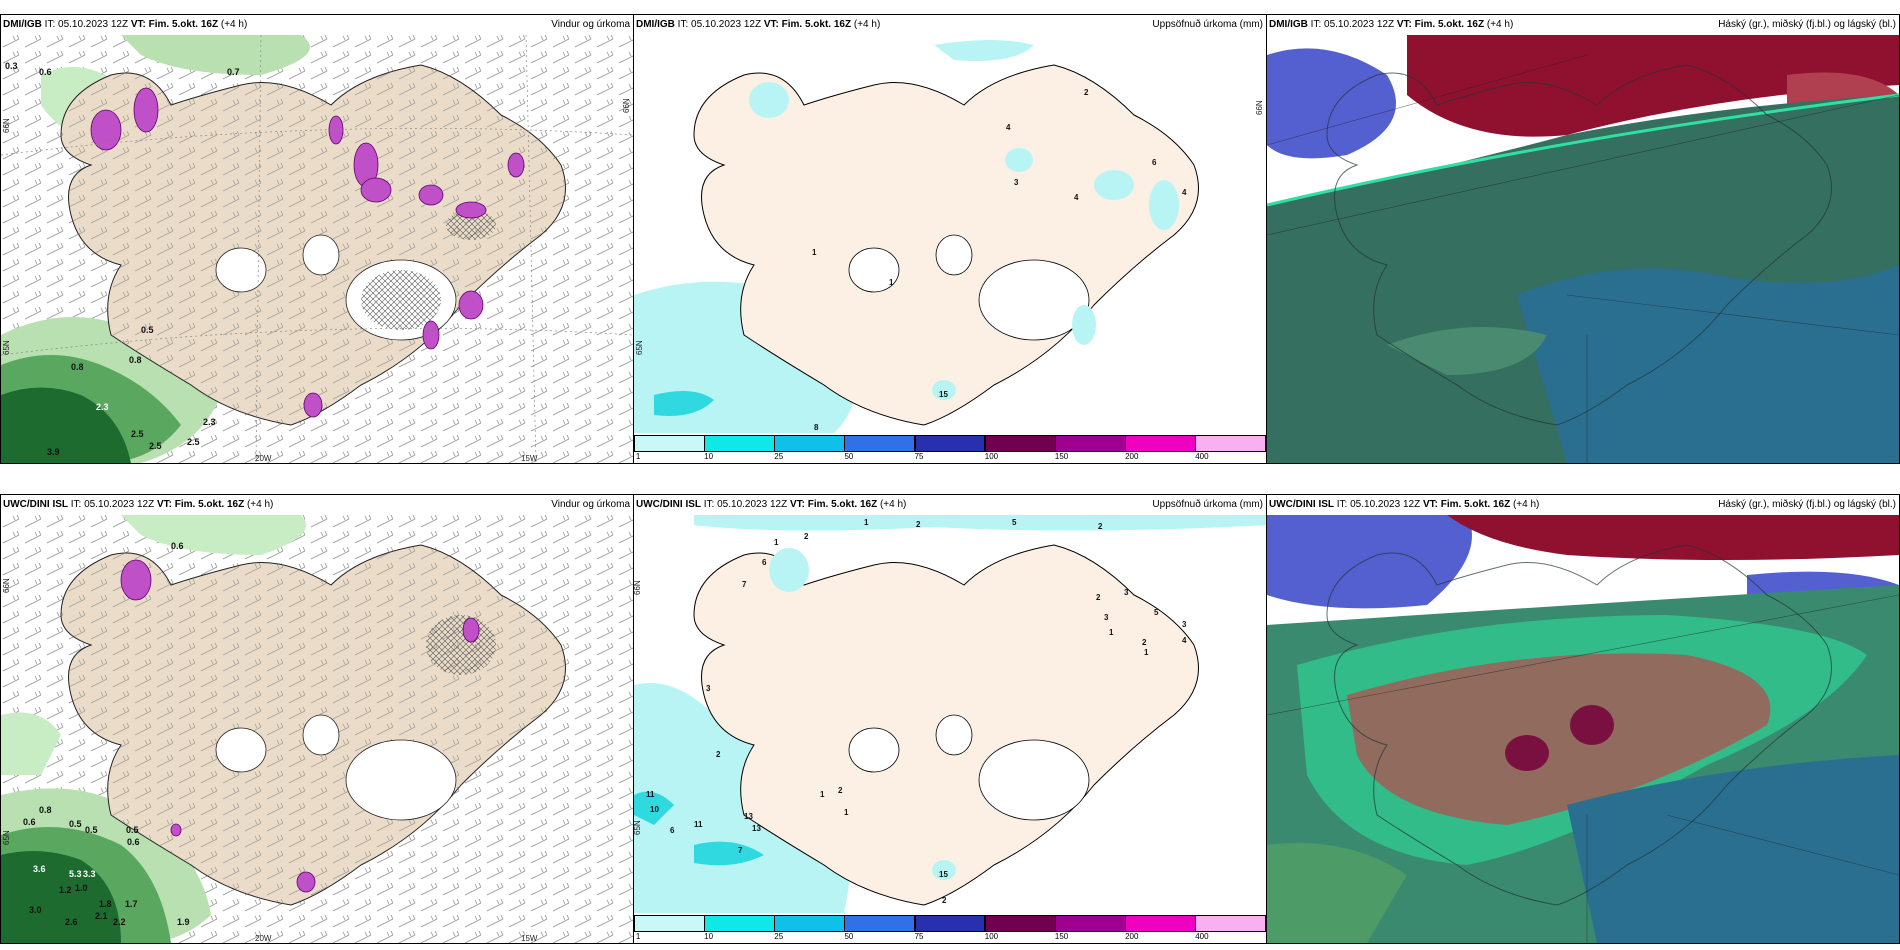  Describe the element at coordinates (81, 888) in the screenshot. I see `precip-label: 1.0` at that location.